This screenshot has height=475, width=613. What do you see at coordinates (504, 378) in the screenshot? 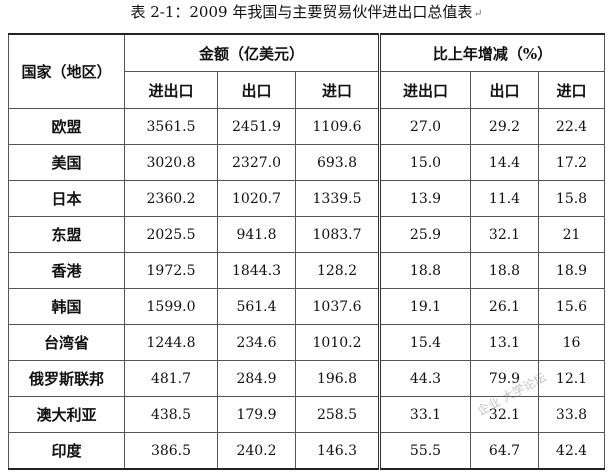
I see `change-export-cell: 79.9` at bounding box center [504, 378].